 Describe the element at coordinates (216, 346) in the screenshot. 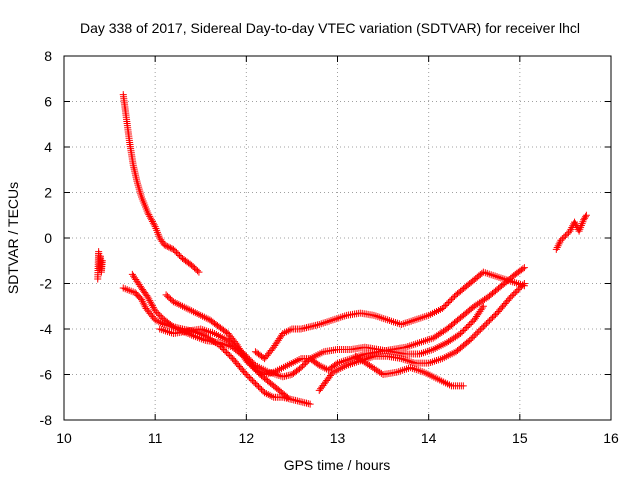

I see `data-series-s3` at that location.